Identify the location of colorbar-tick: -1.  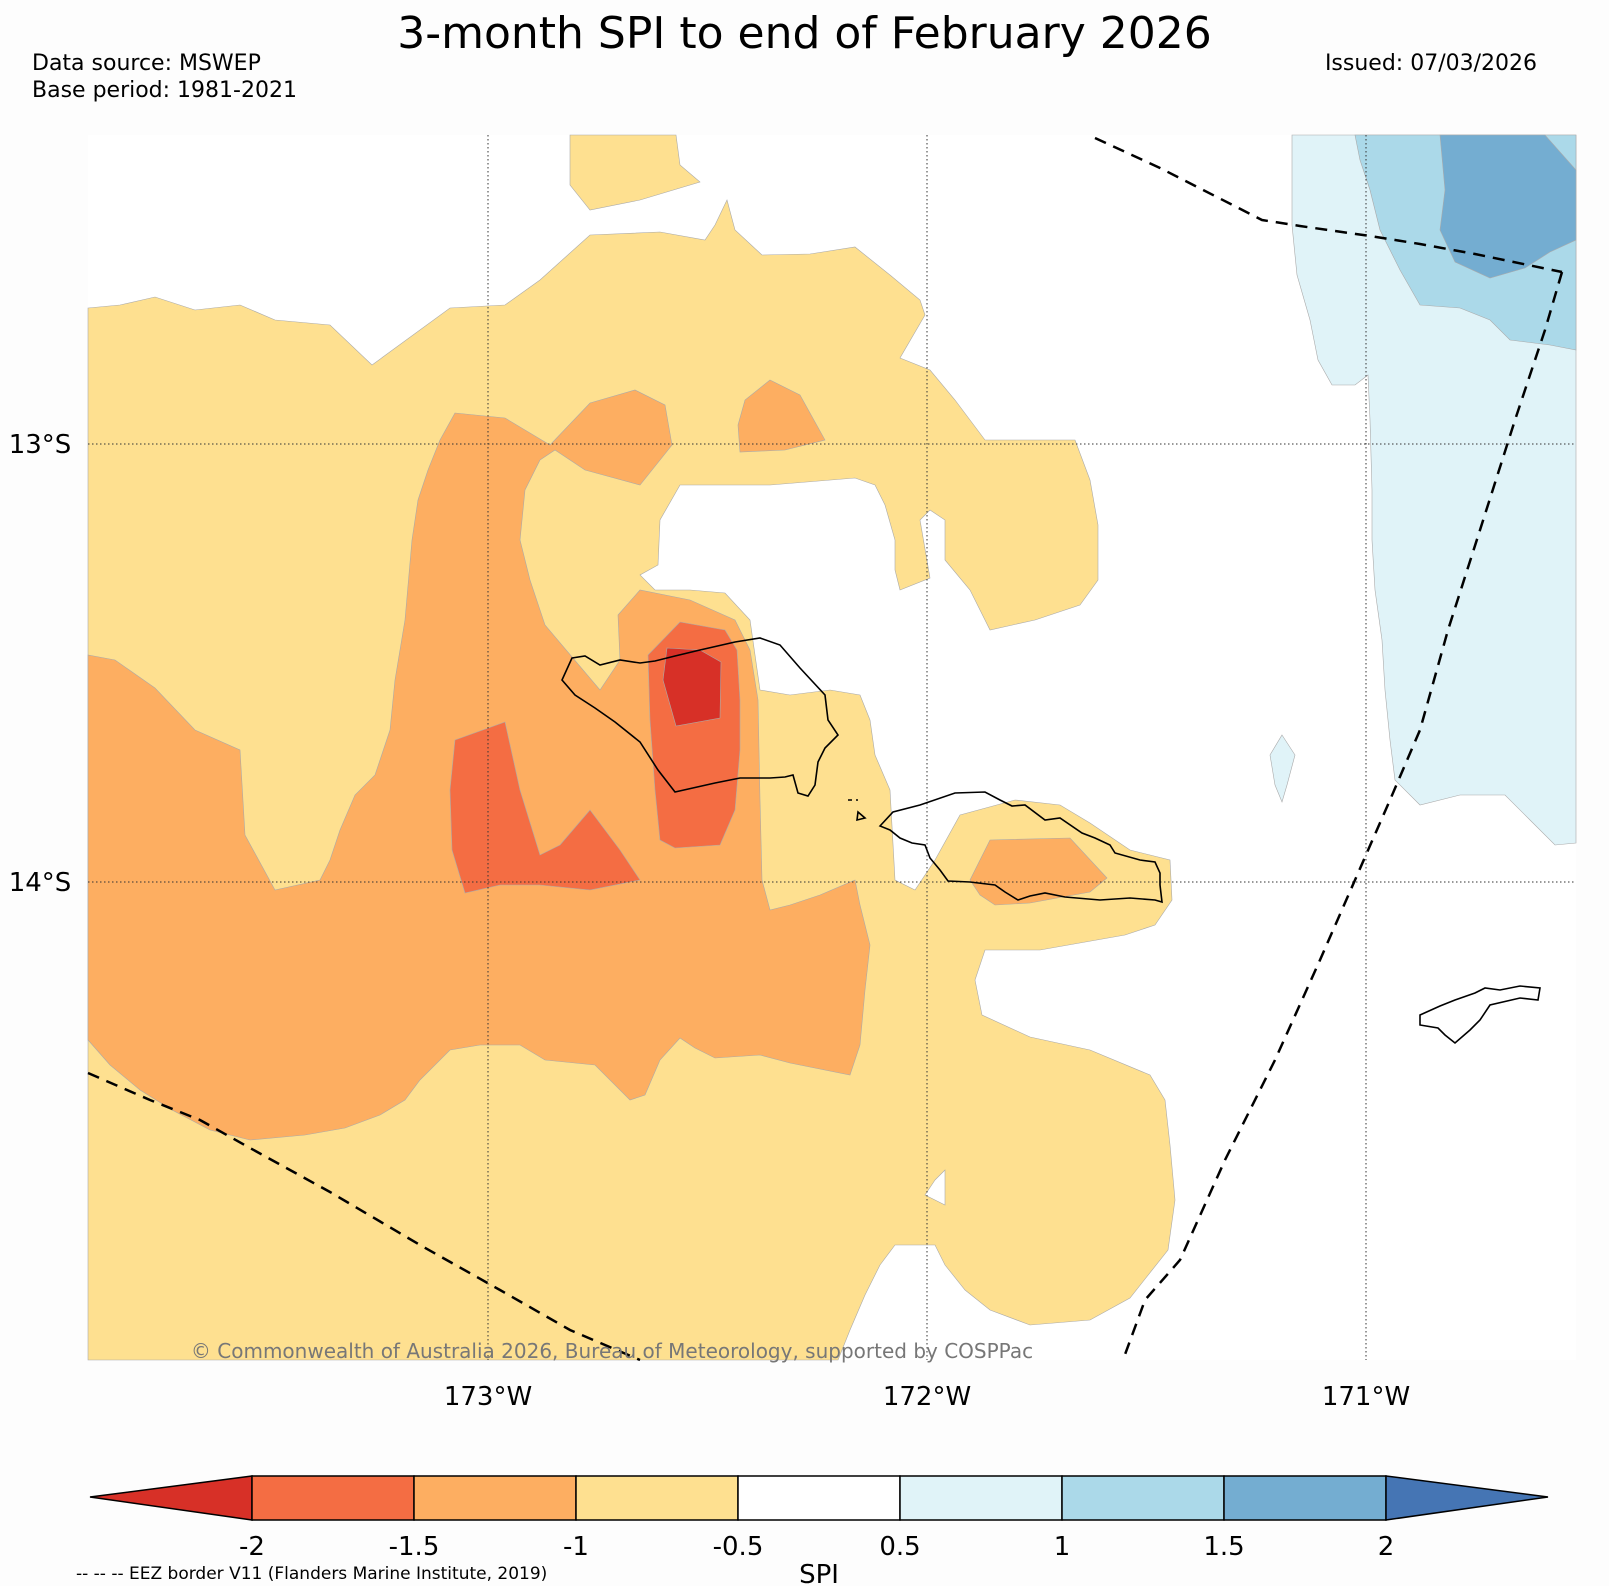
(576, 1547).